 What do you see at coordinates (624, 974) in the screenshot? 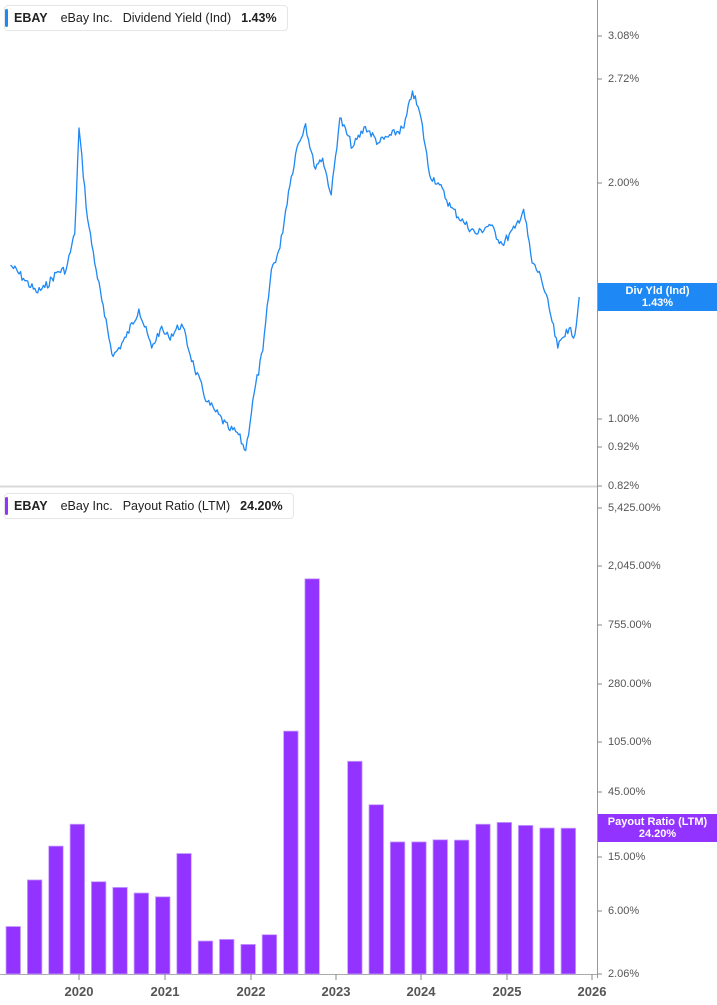
I see `y-tick-label: 2.06%` at bounding box center [624, 974].